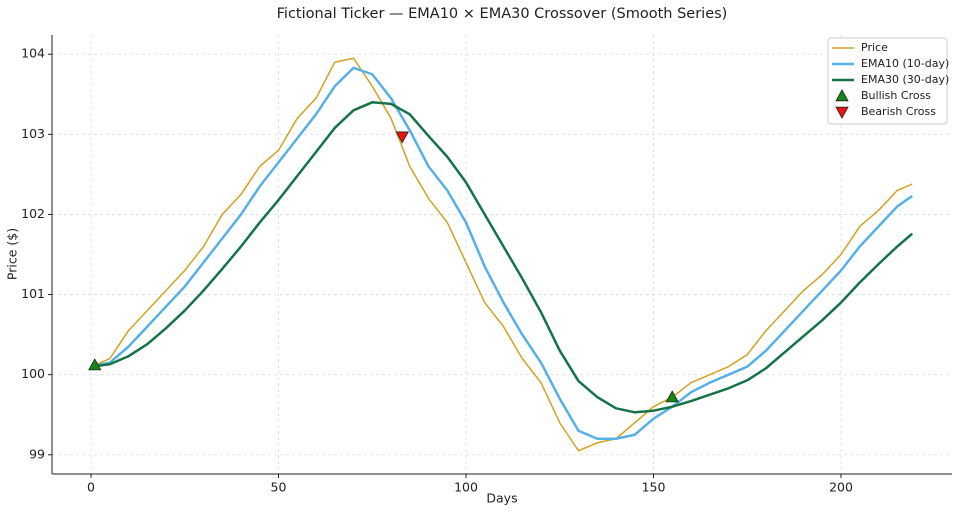  I want to click on y-tick-label: 101, so click(33, 293).